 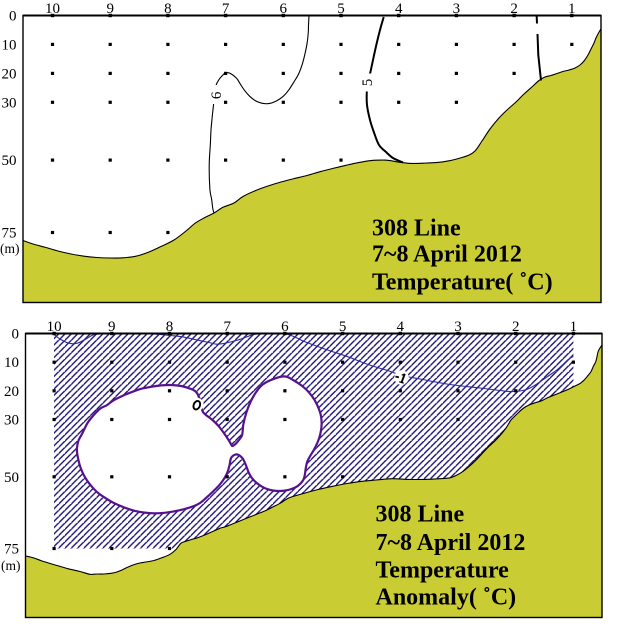 What do you see at coordinates (446, 598) in the screenshot?
I see `svg-text: Anomaly( ˚C)` at bounding box center [446, 598].